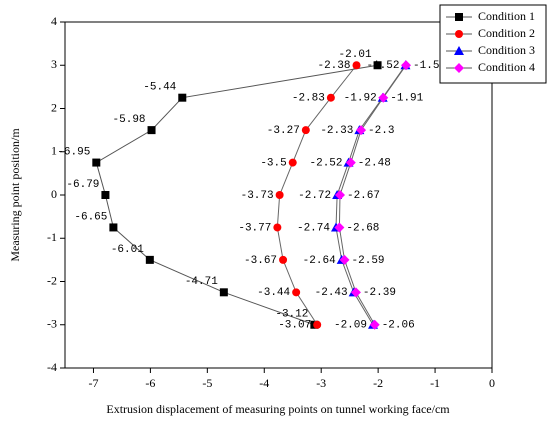  Describe the element at coordinates (273, 293) in the screenshot. I see `data-label: -3.44` at that location.